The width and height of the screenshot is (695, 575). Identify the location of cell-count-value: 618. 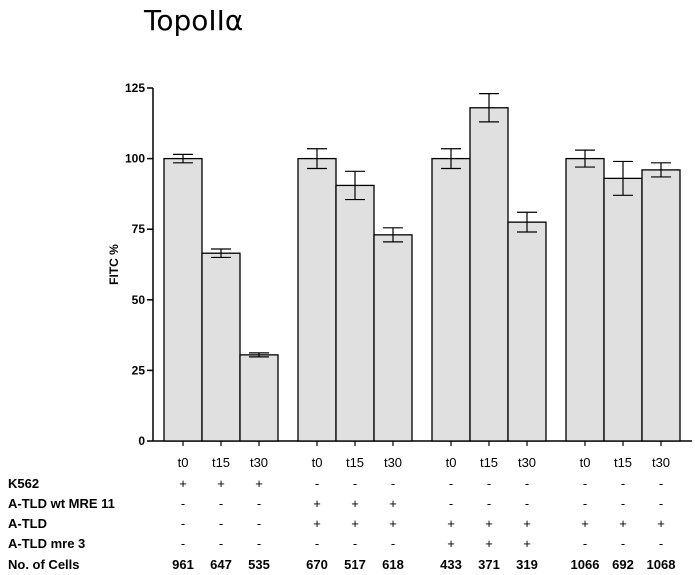
(393, 564).